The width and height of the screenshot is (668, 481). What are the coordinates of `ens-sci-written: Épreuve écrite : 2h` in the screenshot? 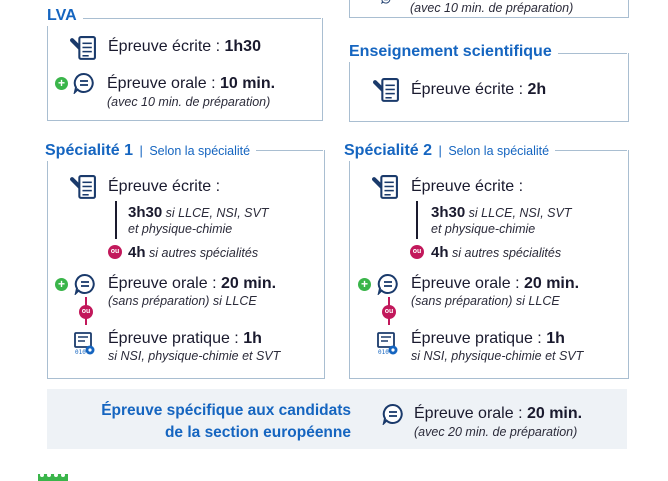 It's located at (479, 89).